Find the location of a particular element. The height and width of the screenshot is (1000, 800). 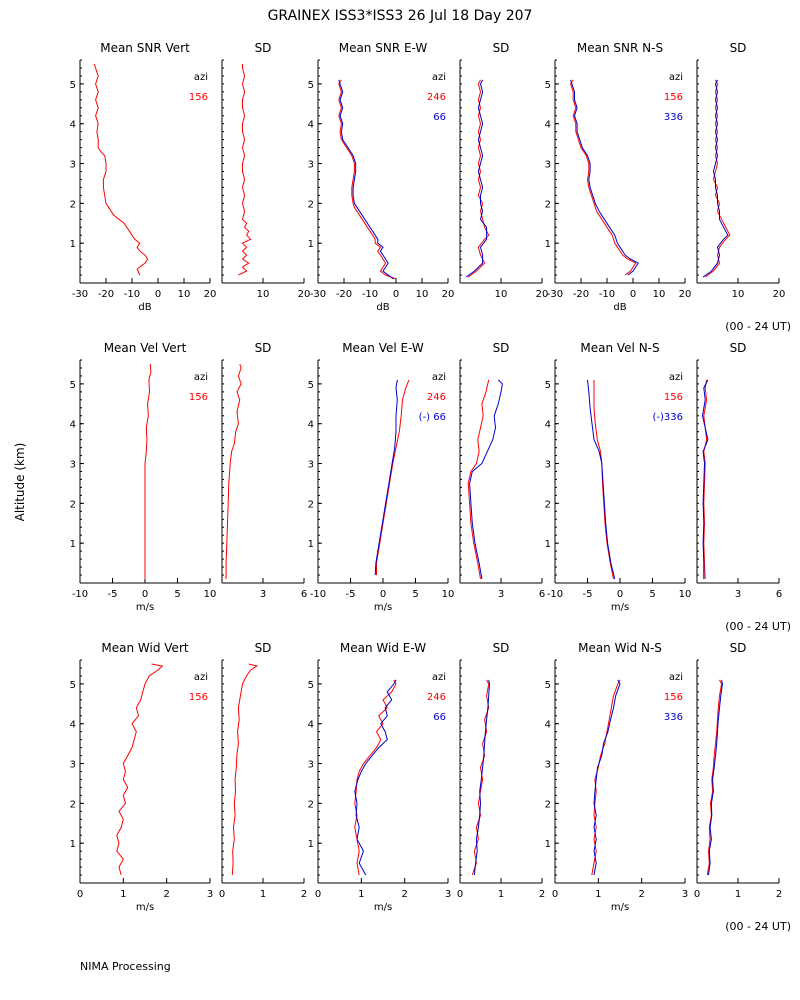

legend-entry: 246 is located at coordinates (436, 697).